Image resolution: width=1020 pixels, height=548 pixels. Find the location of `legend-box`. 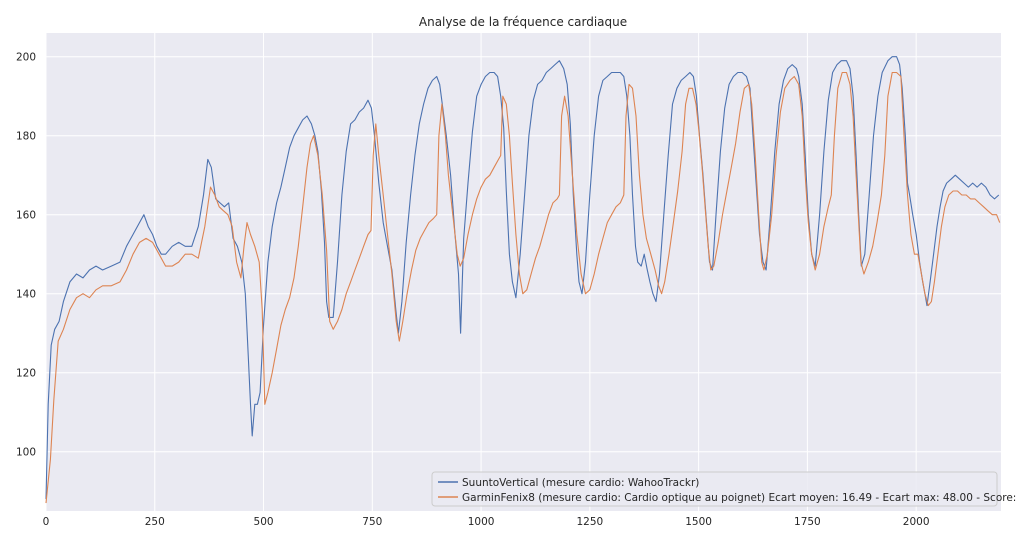

legend-box is located at coordinates (714, 489).